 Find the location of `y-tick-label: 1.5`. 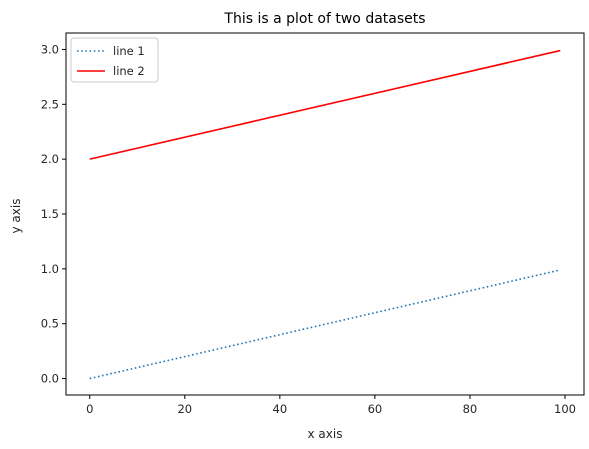

y-tick-label: 1.5 is located at coordinates (50, 214).